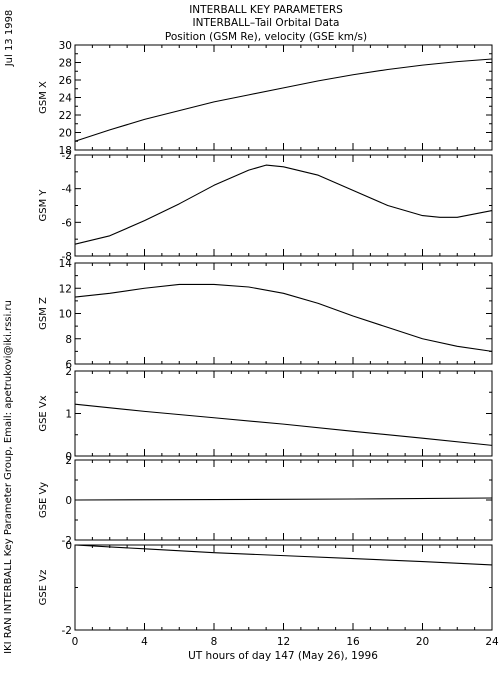 This screenshot has width=504, height=684. Describe the element at coordinates (68, 501) in the screenshot. I see `panel-5-ytick-label: 0` at that location.